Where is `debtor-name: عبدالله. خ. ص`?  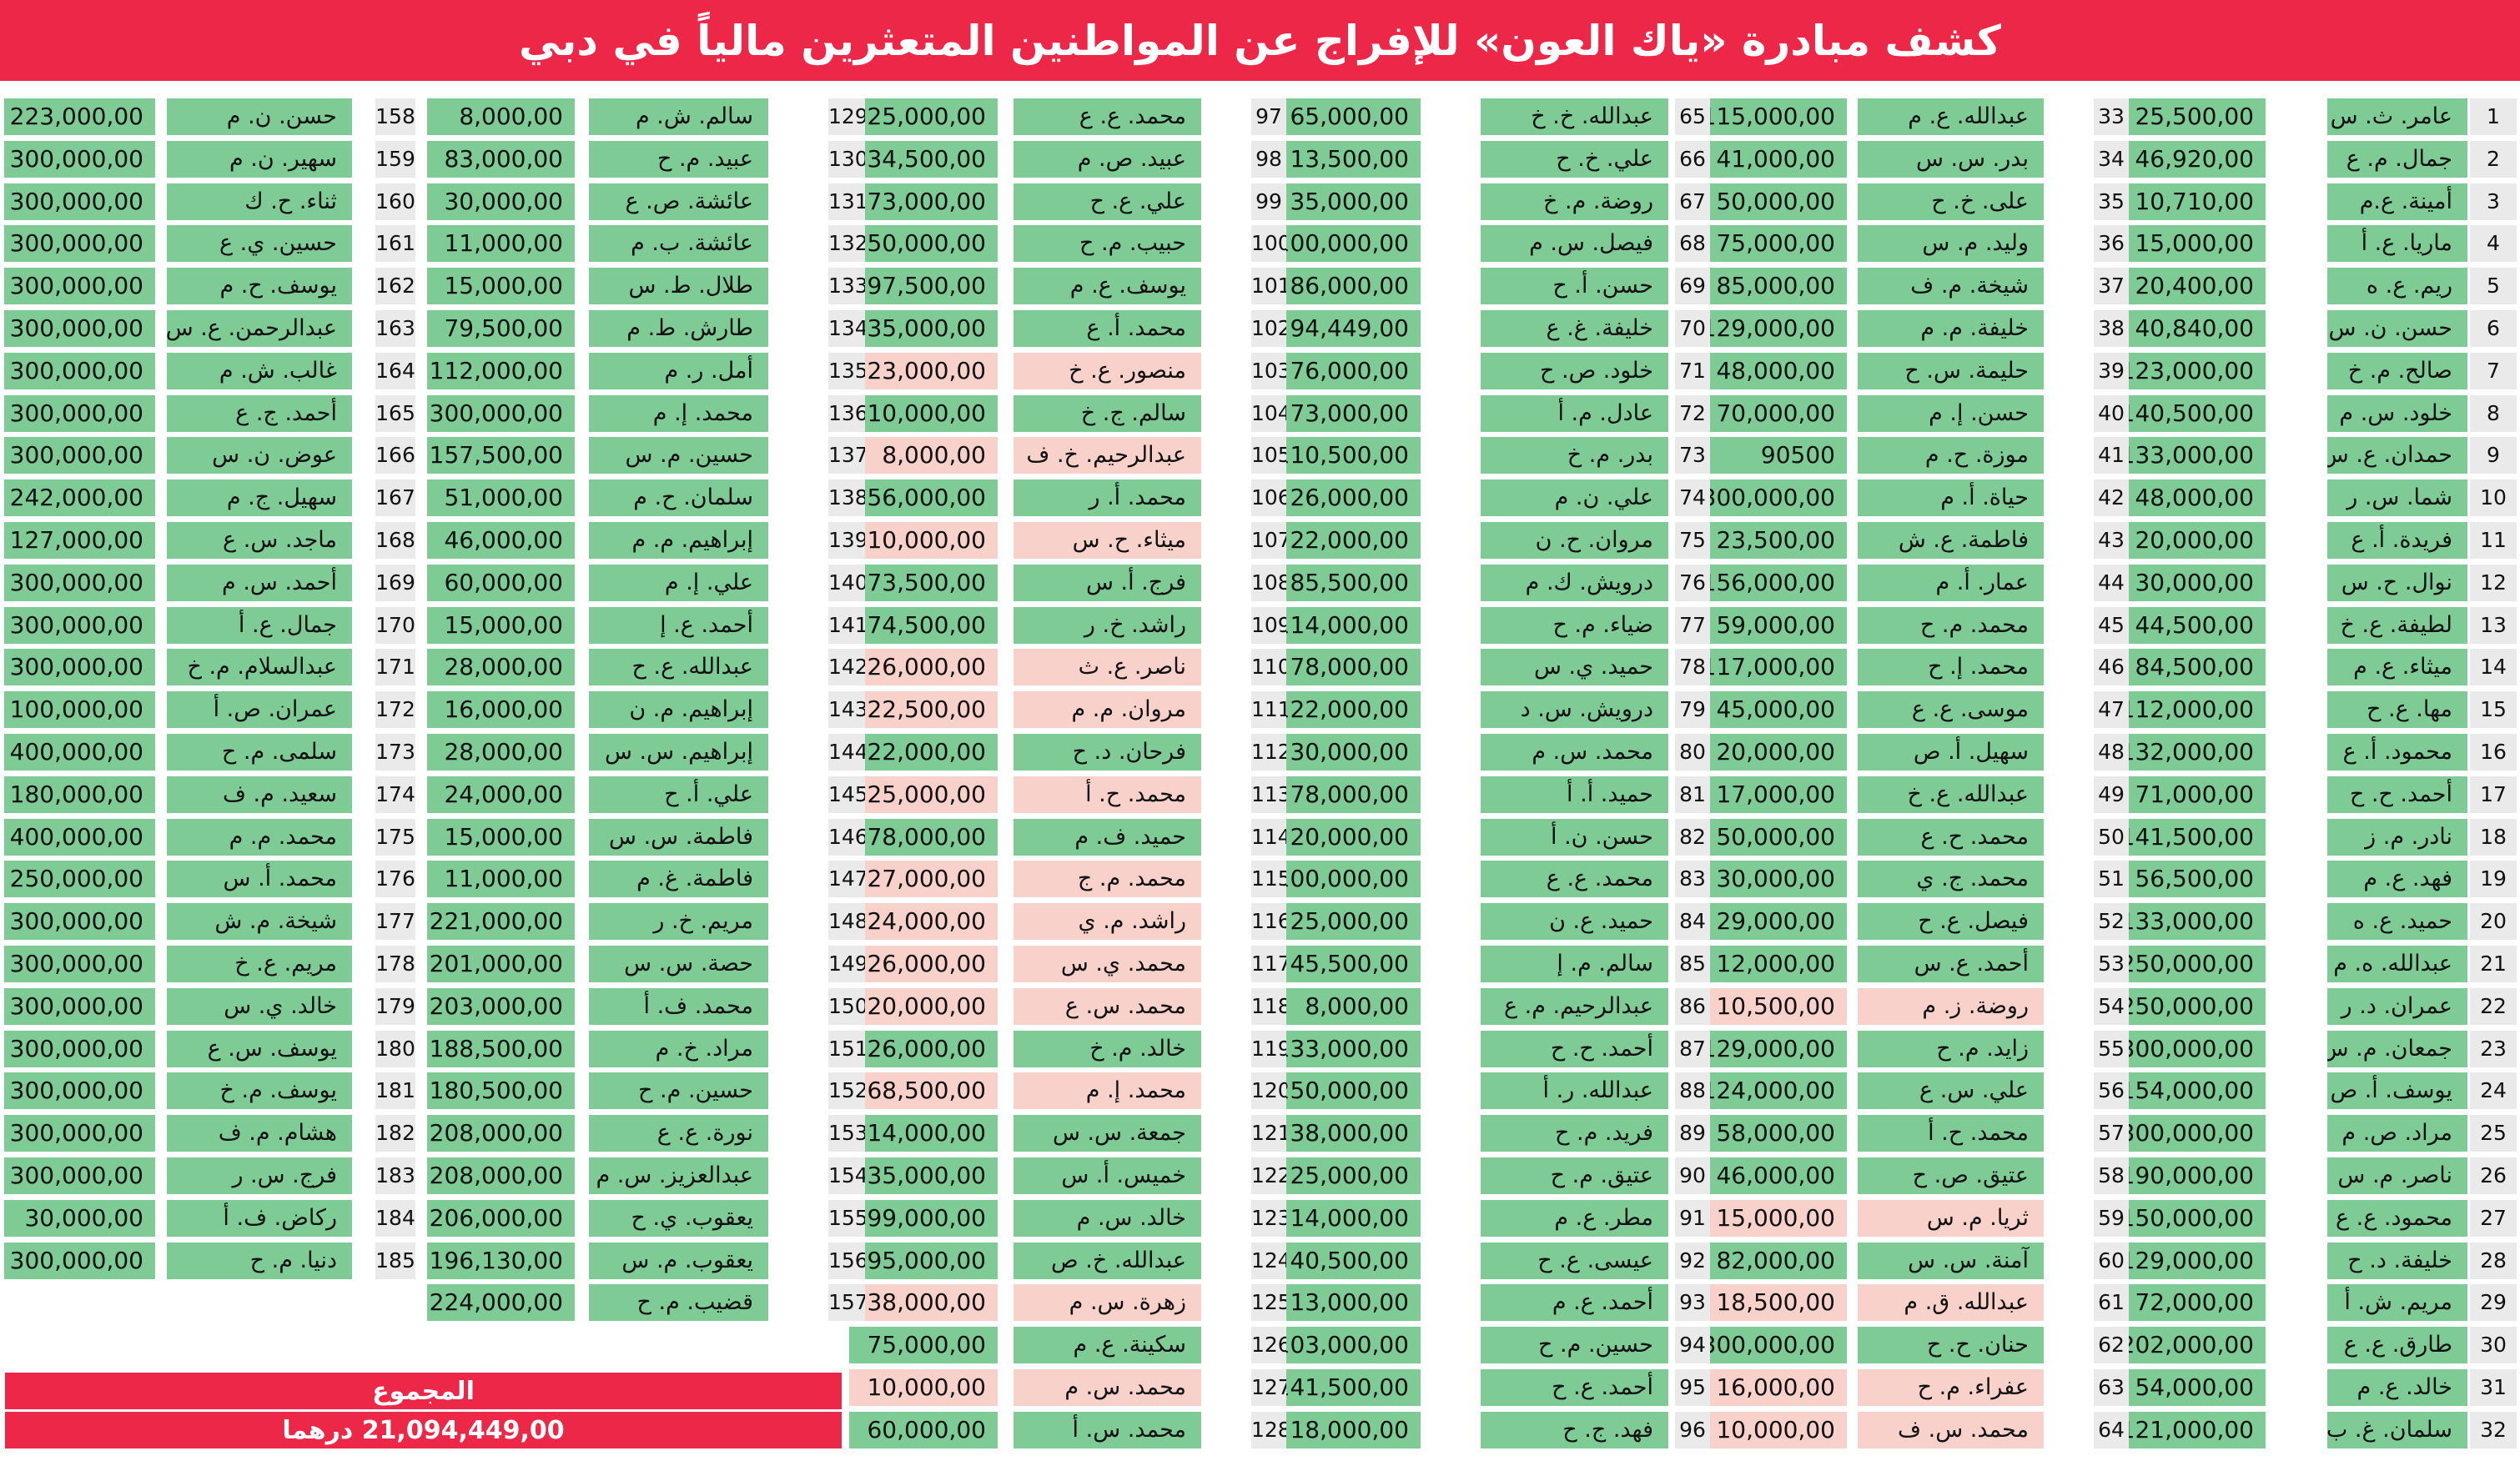 debtor-name: عبدالله. خ. ص is located at coordinates (1107, 1261).